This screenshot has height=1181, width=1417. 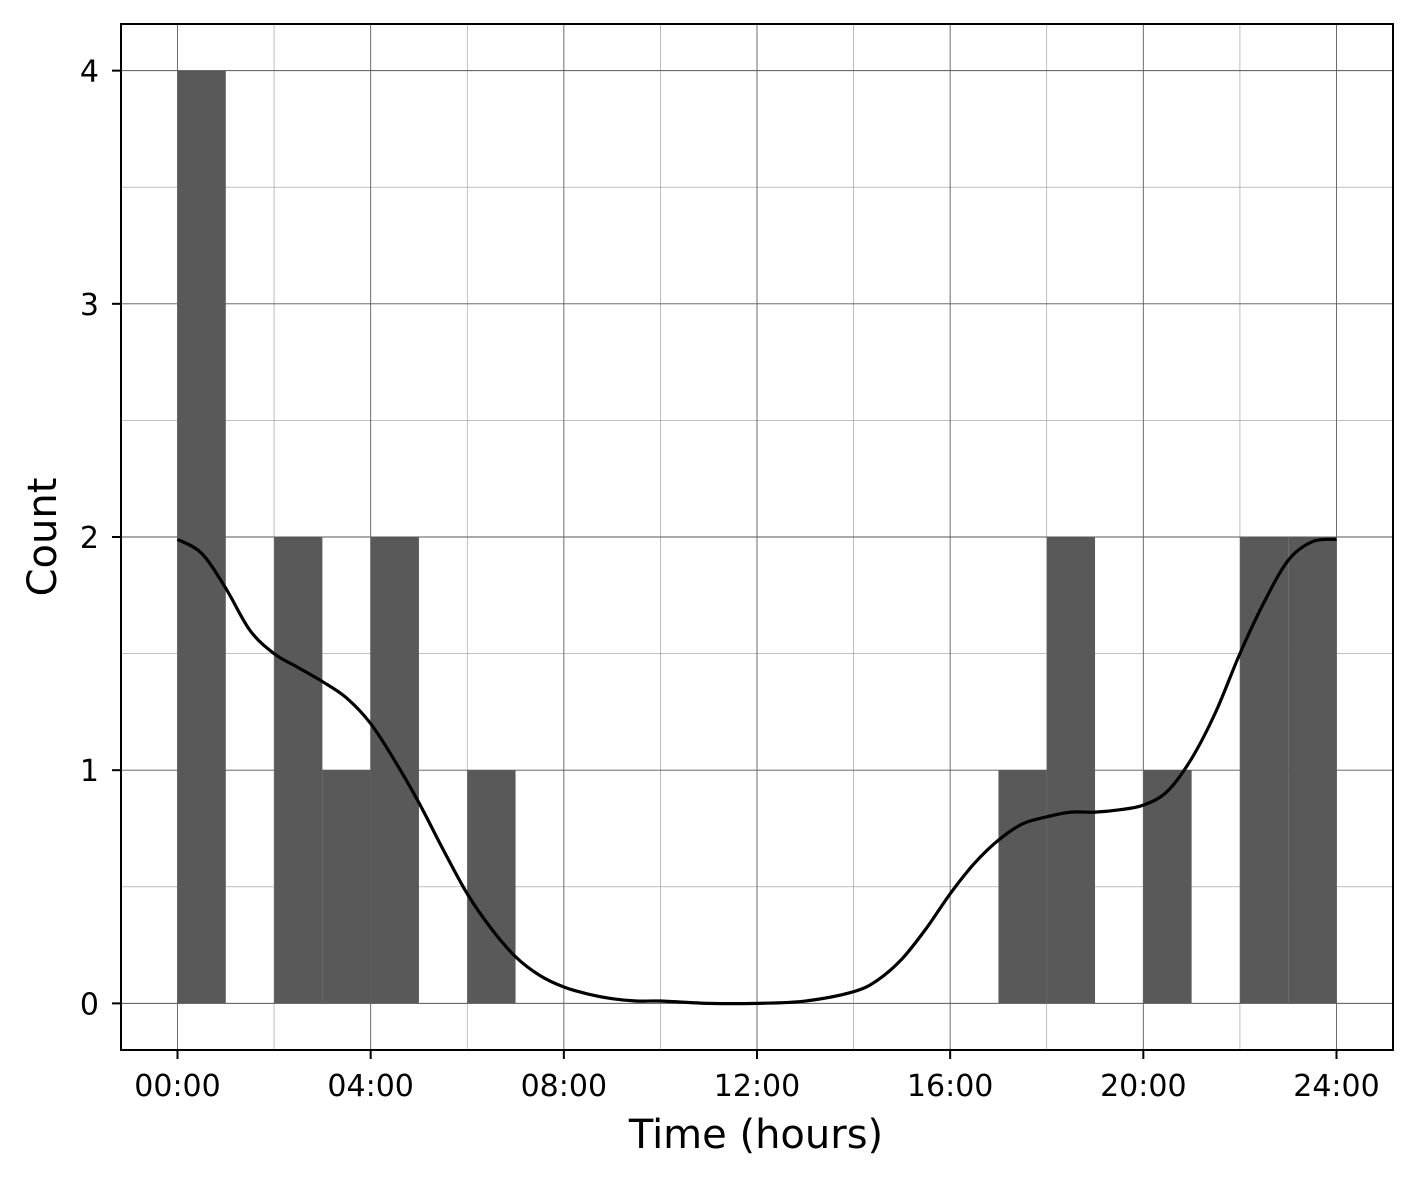 I want to click on y-tick-label: 1, so click(x=89, y=771).